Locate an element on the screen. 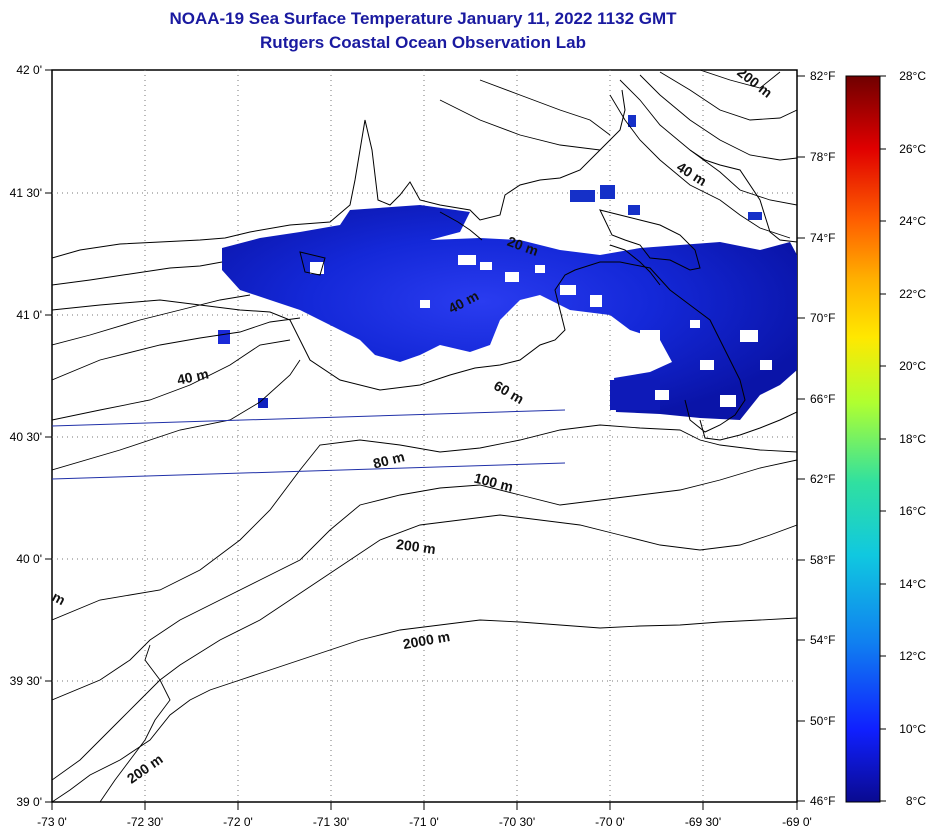 The image size is (928, 832). lon-label: -70 0' is located at coordinates (610, 822).